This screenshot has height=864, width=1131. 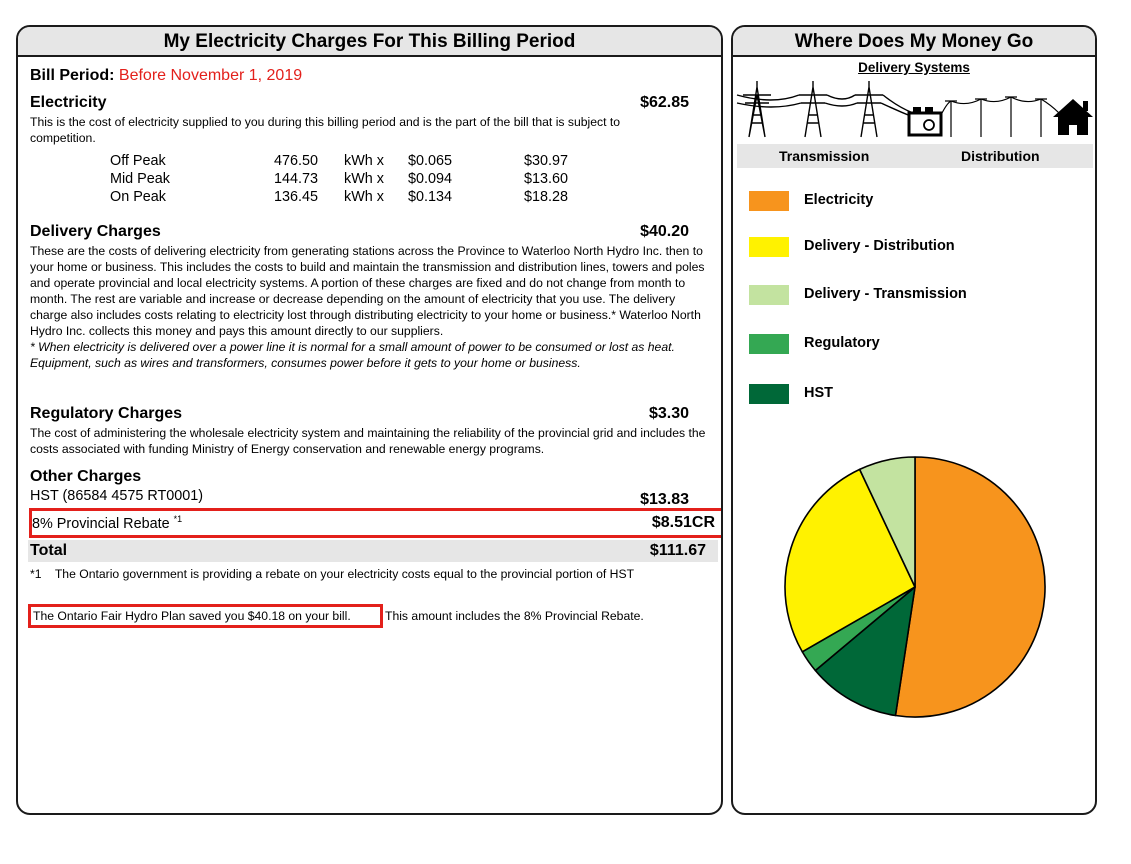 I want to click on other-charges-title: Other Charges, so click(x=86, y=476).